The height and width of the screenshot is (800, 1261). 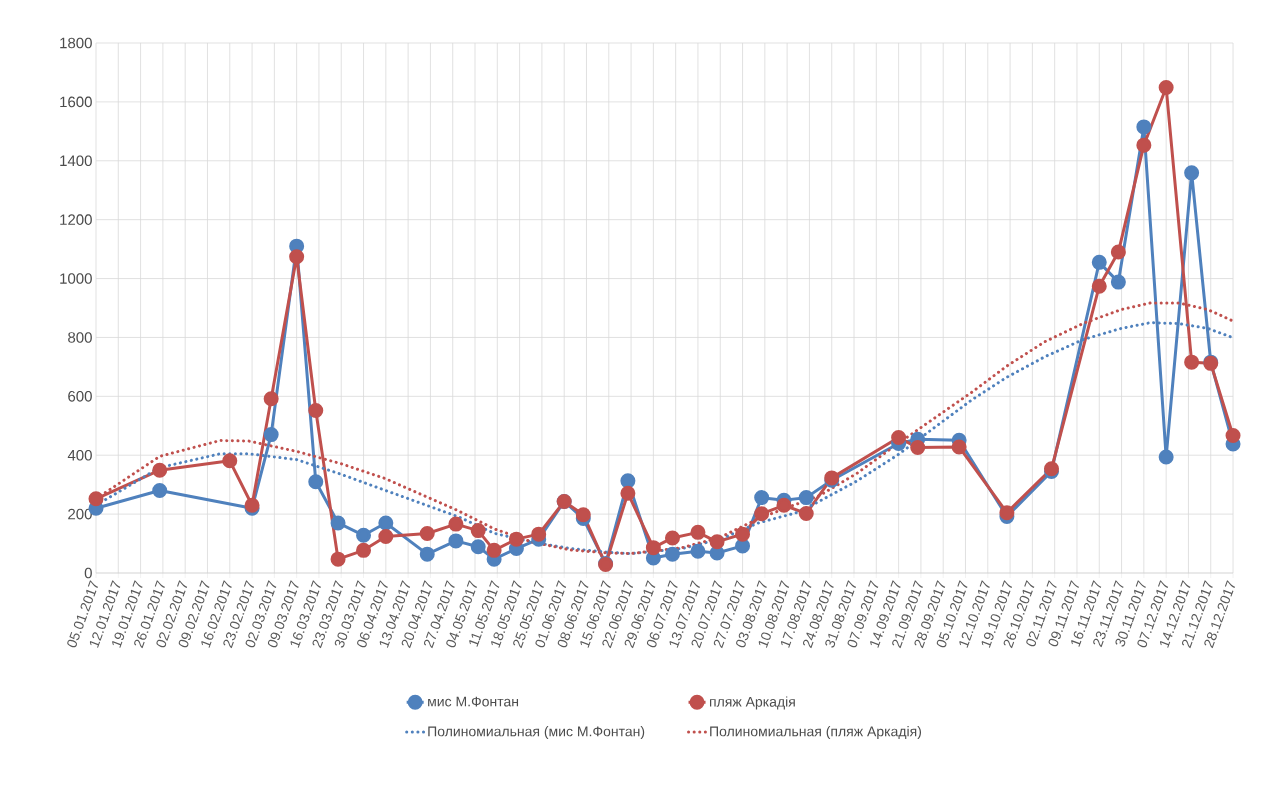 I want to click on y-tick-label: 600, so click(x=80, y=396).